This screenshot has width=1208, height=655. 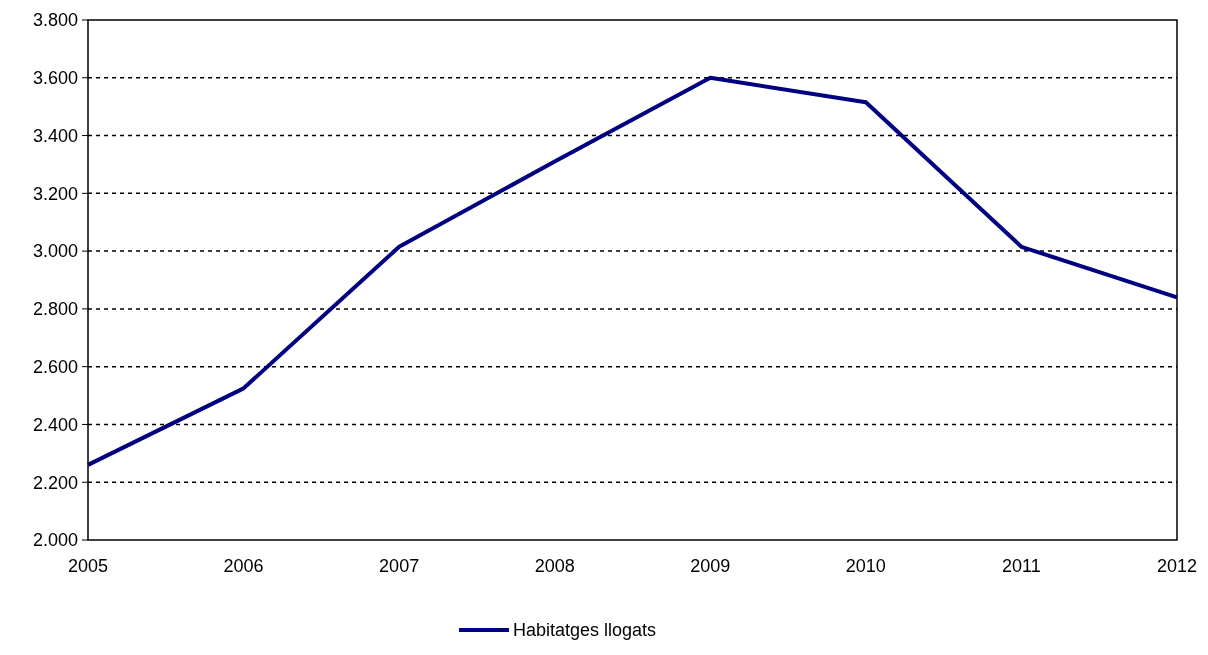 I want to click on x-tick-label: 2009, so click(x=710, y=566).